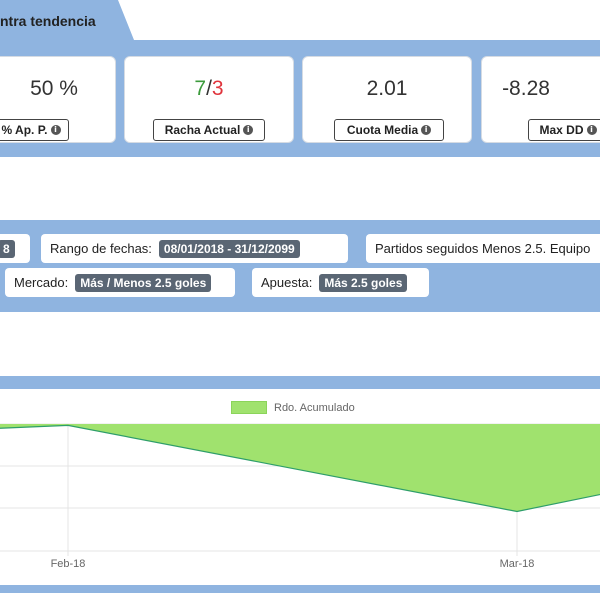 This screenshot has height=600, width=600. Describe the element at coordinates (314, 407) in the screenshot. I see `legend-label: Rdo. Acumulado` at that location.